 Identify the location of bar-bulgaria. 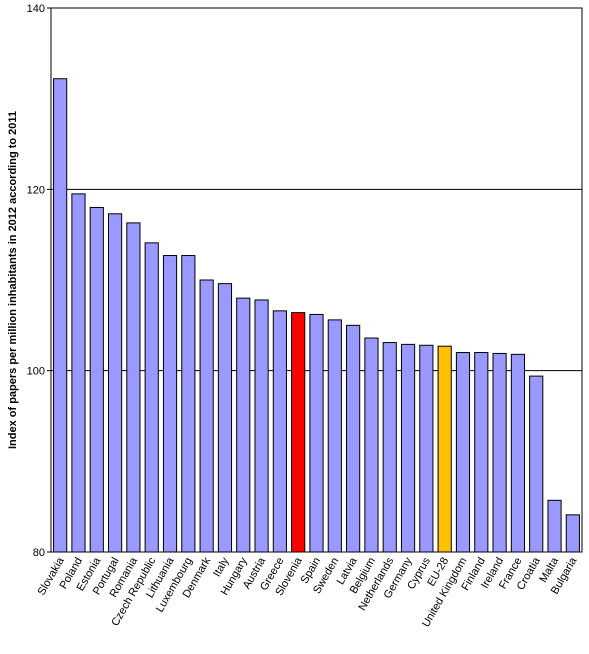
(572, 533).